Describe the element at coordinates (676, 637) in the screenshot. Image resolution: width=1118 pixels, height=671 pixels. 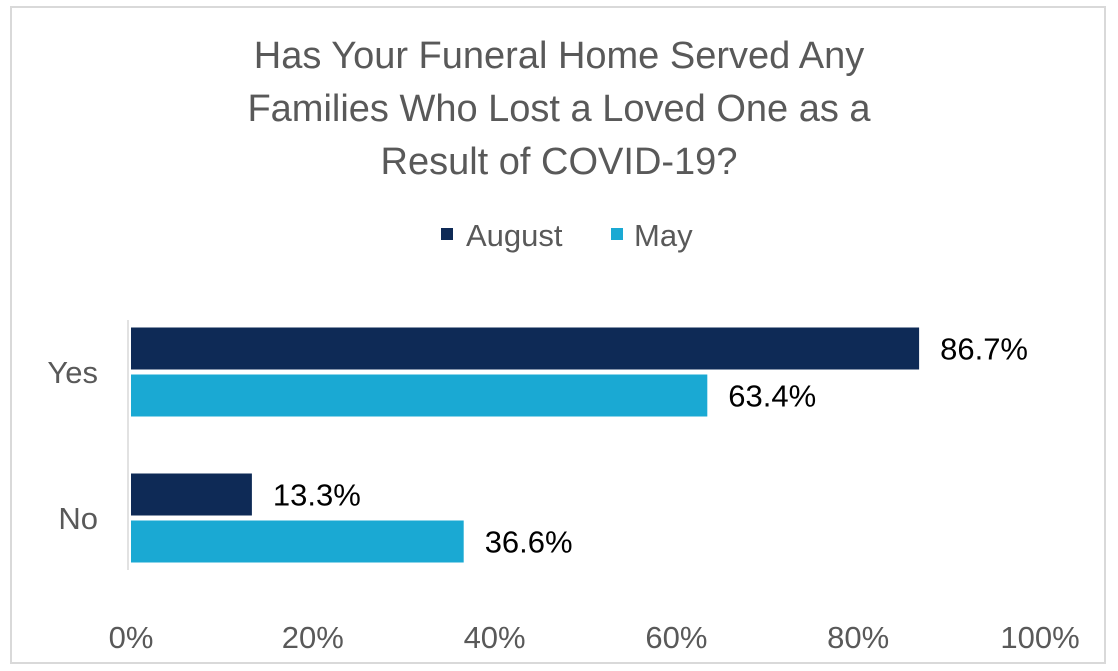
I see `x-tick-label: 60%` at that location.